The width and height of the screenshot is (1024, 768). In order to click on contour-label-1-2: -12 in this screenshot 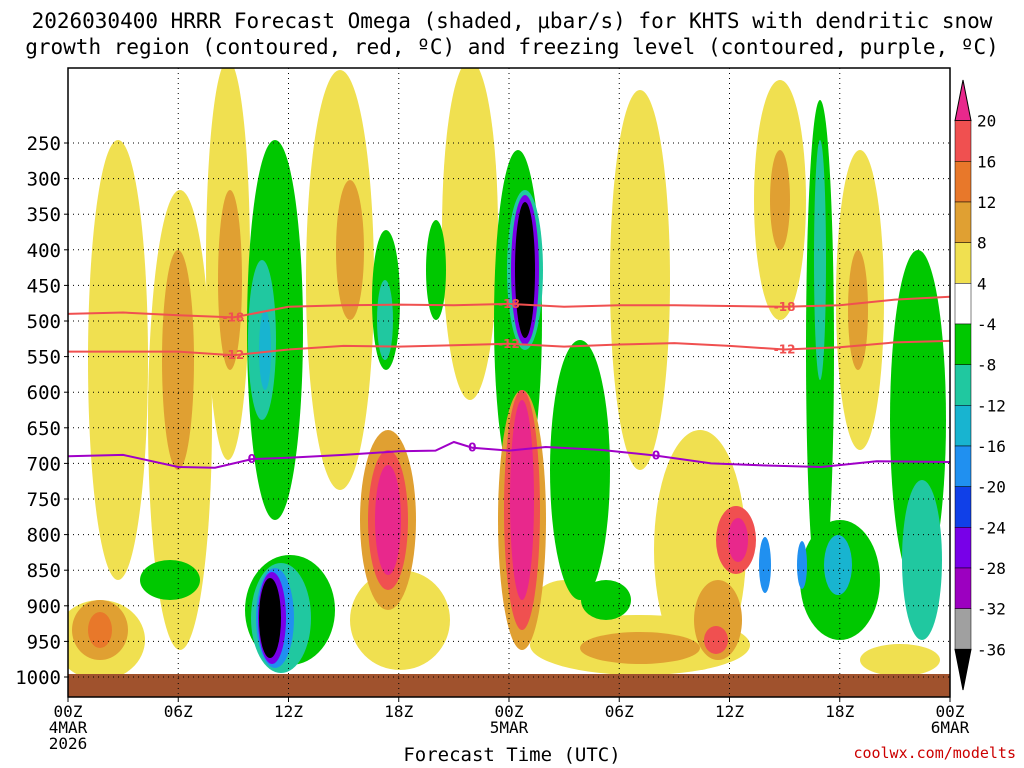, I will do `click(785, 349)`.